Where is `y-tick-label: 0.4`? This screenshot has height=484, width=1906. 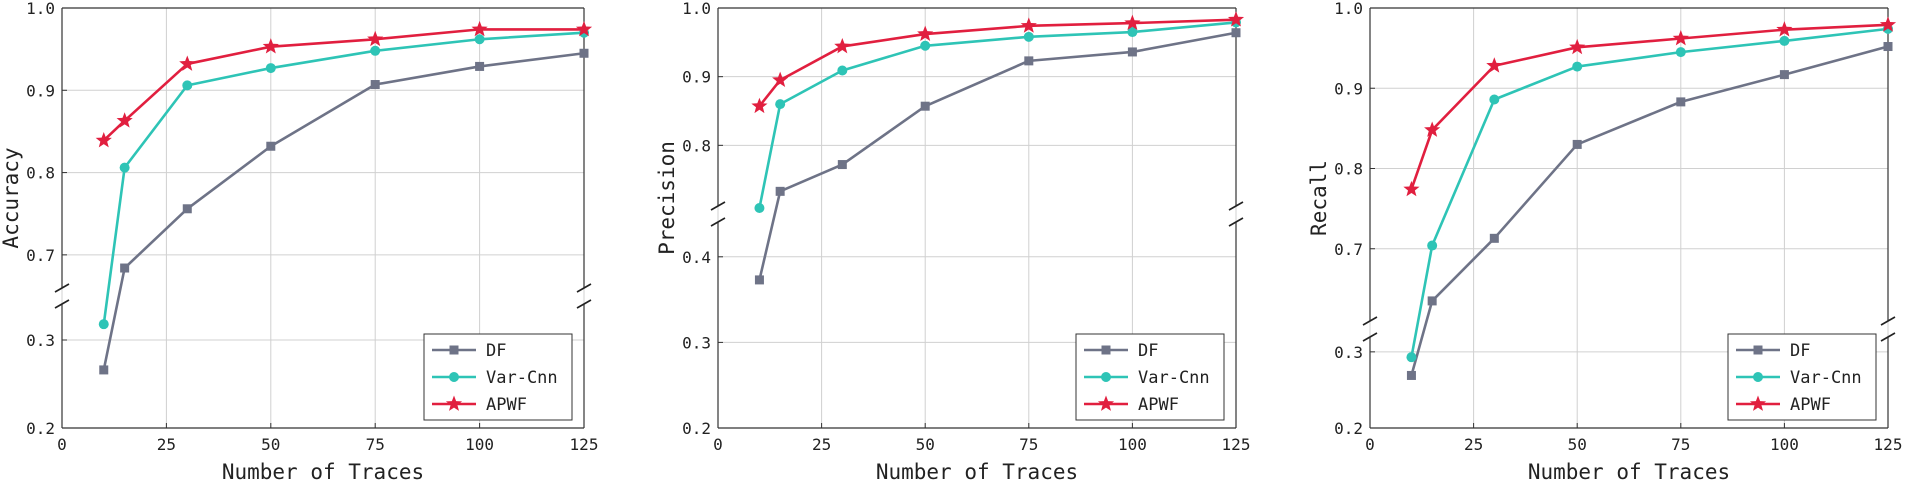 y-tick-label: 0.4 is located at coordinates (696, 257).